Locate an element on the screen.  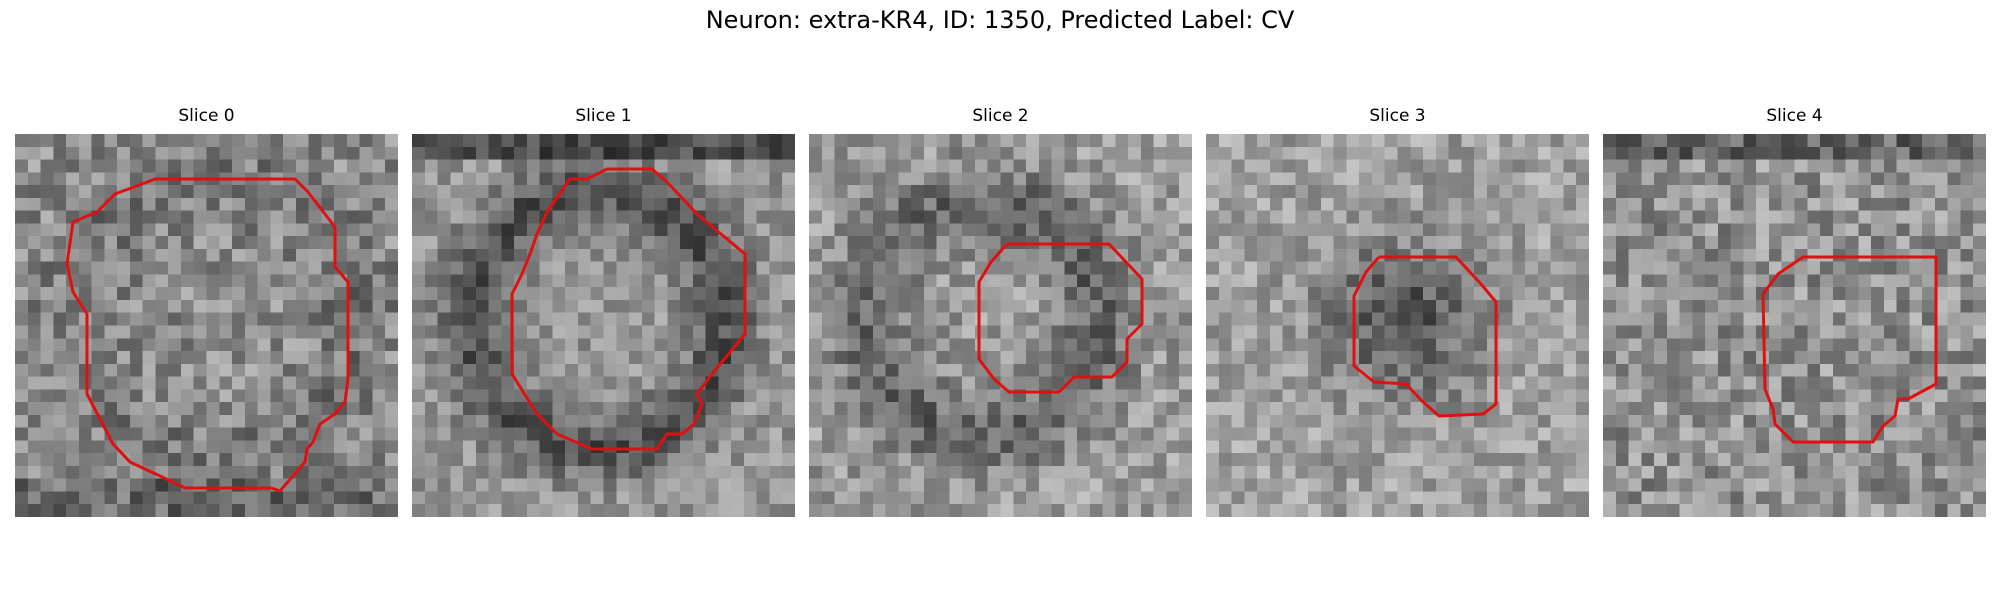
slice-title: Slice 0 is located at coordinates (206, 116).